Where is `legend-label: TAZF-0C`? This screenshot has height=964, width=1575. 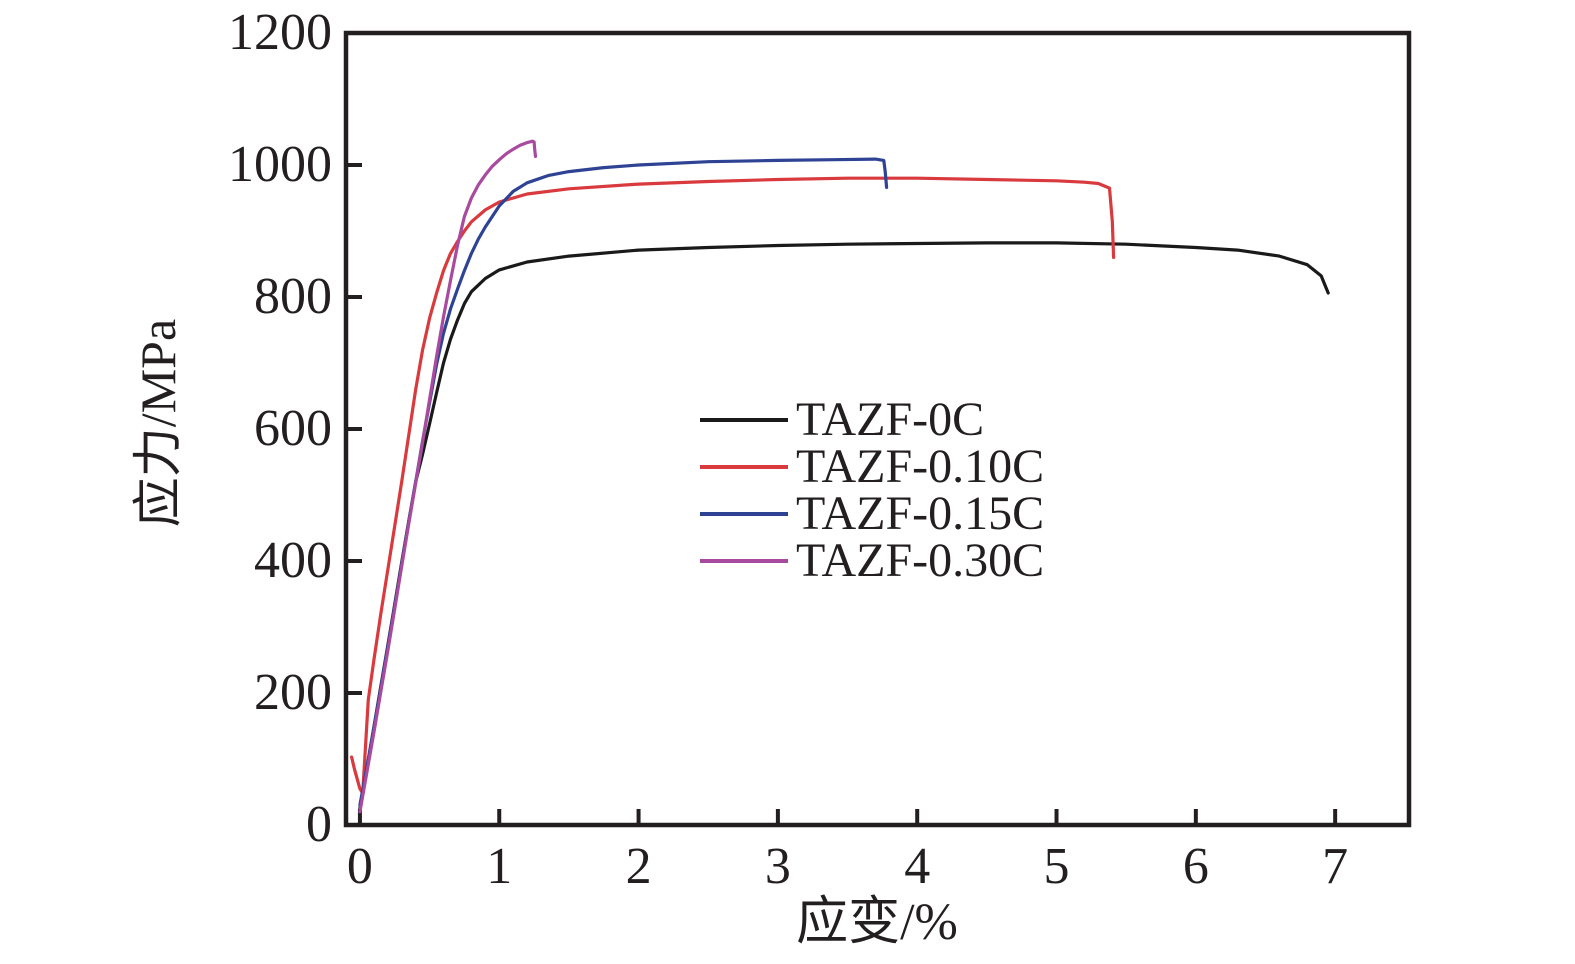
legend-label: TAZF-0C is located at coordinates (890, 419).